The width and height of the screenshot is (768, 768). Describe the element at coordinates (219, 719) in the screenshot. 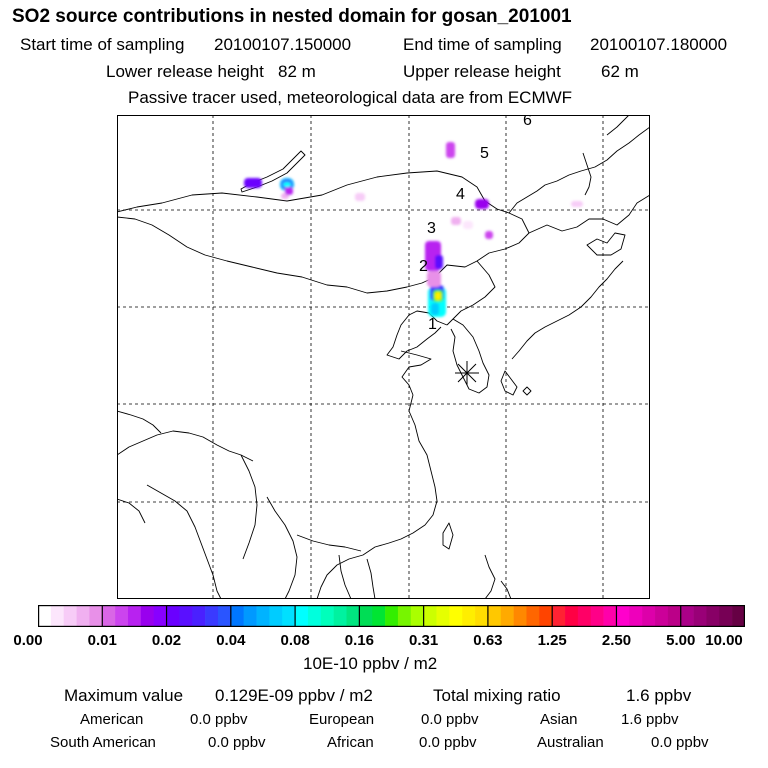

I see `american-value: 0.0 ppbv` at that location.